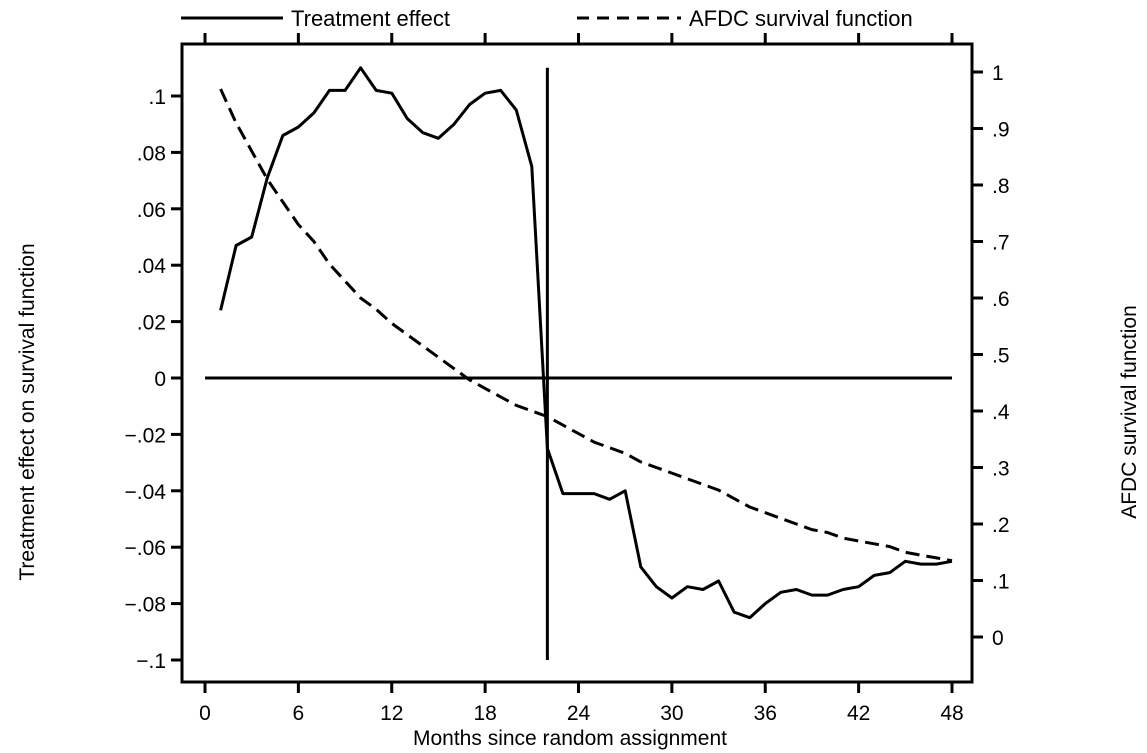 Image resolution: width=1147 pixels, height=753 pixels. Describe the element at coordinates (547, 18) in the screenshot. I see `legend: Treatment effect AFDC survival function` at that location.